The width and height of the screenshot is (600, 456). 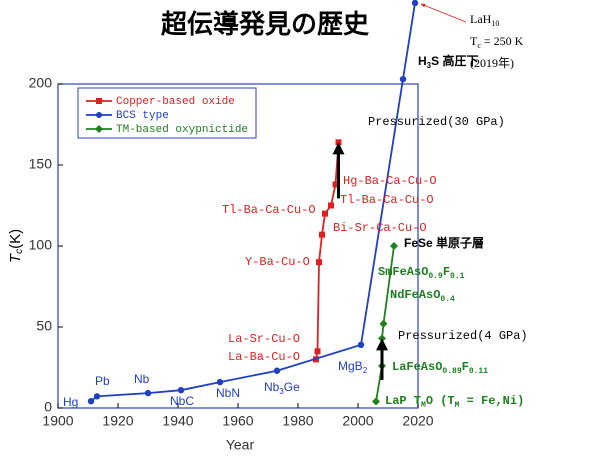 What do you see at coordinates (435, 276) in the screenshot?
I see `annotation-part: 0.9` at bounding box center [435, 276].